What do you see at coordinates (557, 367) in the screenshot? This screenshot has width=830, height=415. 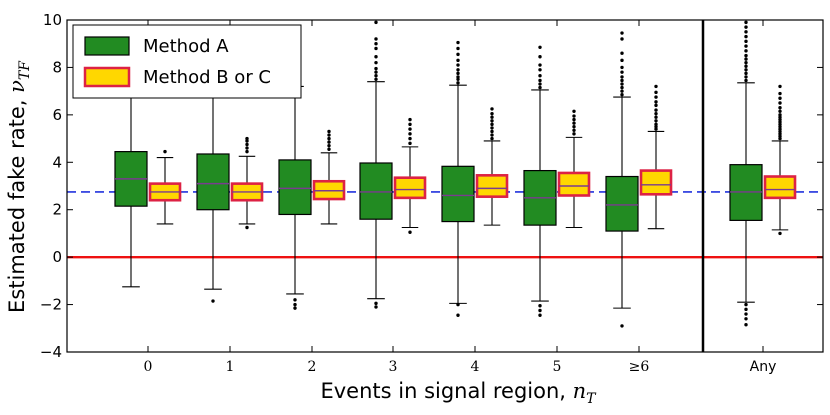 I see `x-tick-label-5: 5` at bounding box center [557, 367].